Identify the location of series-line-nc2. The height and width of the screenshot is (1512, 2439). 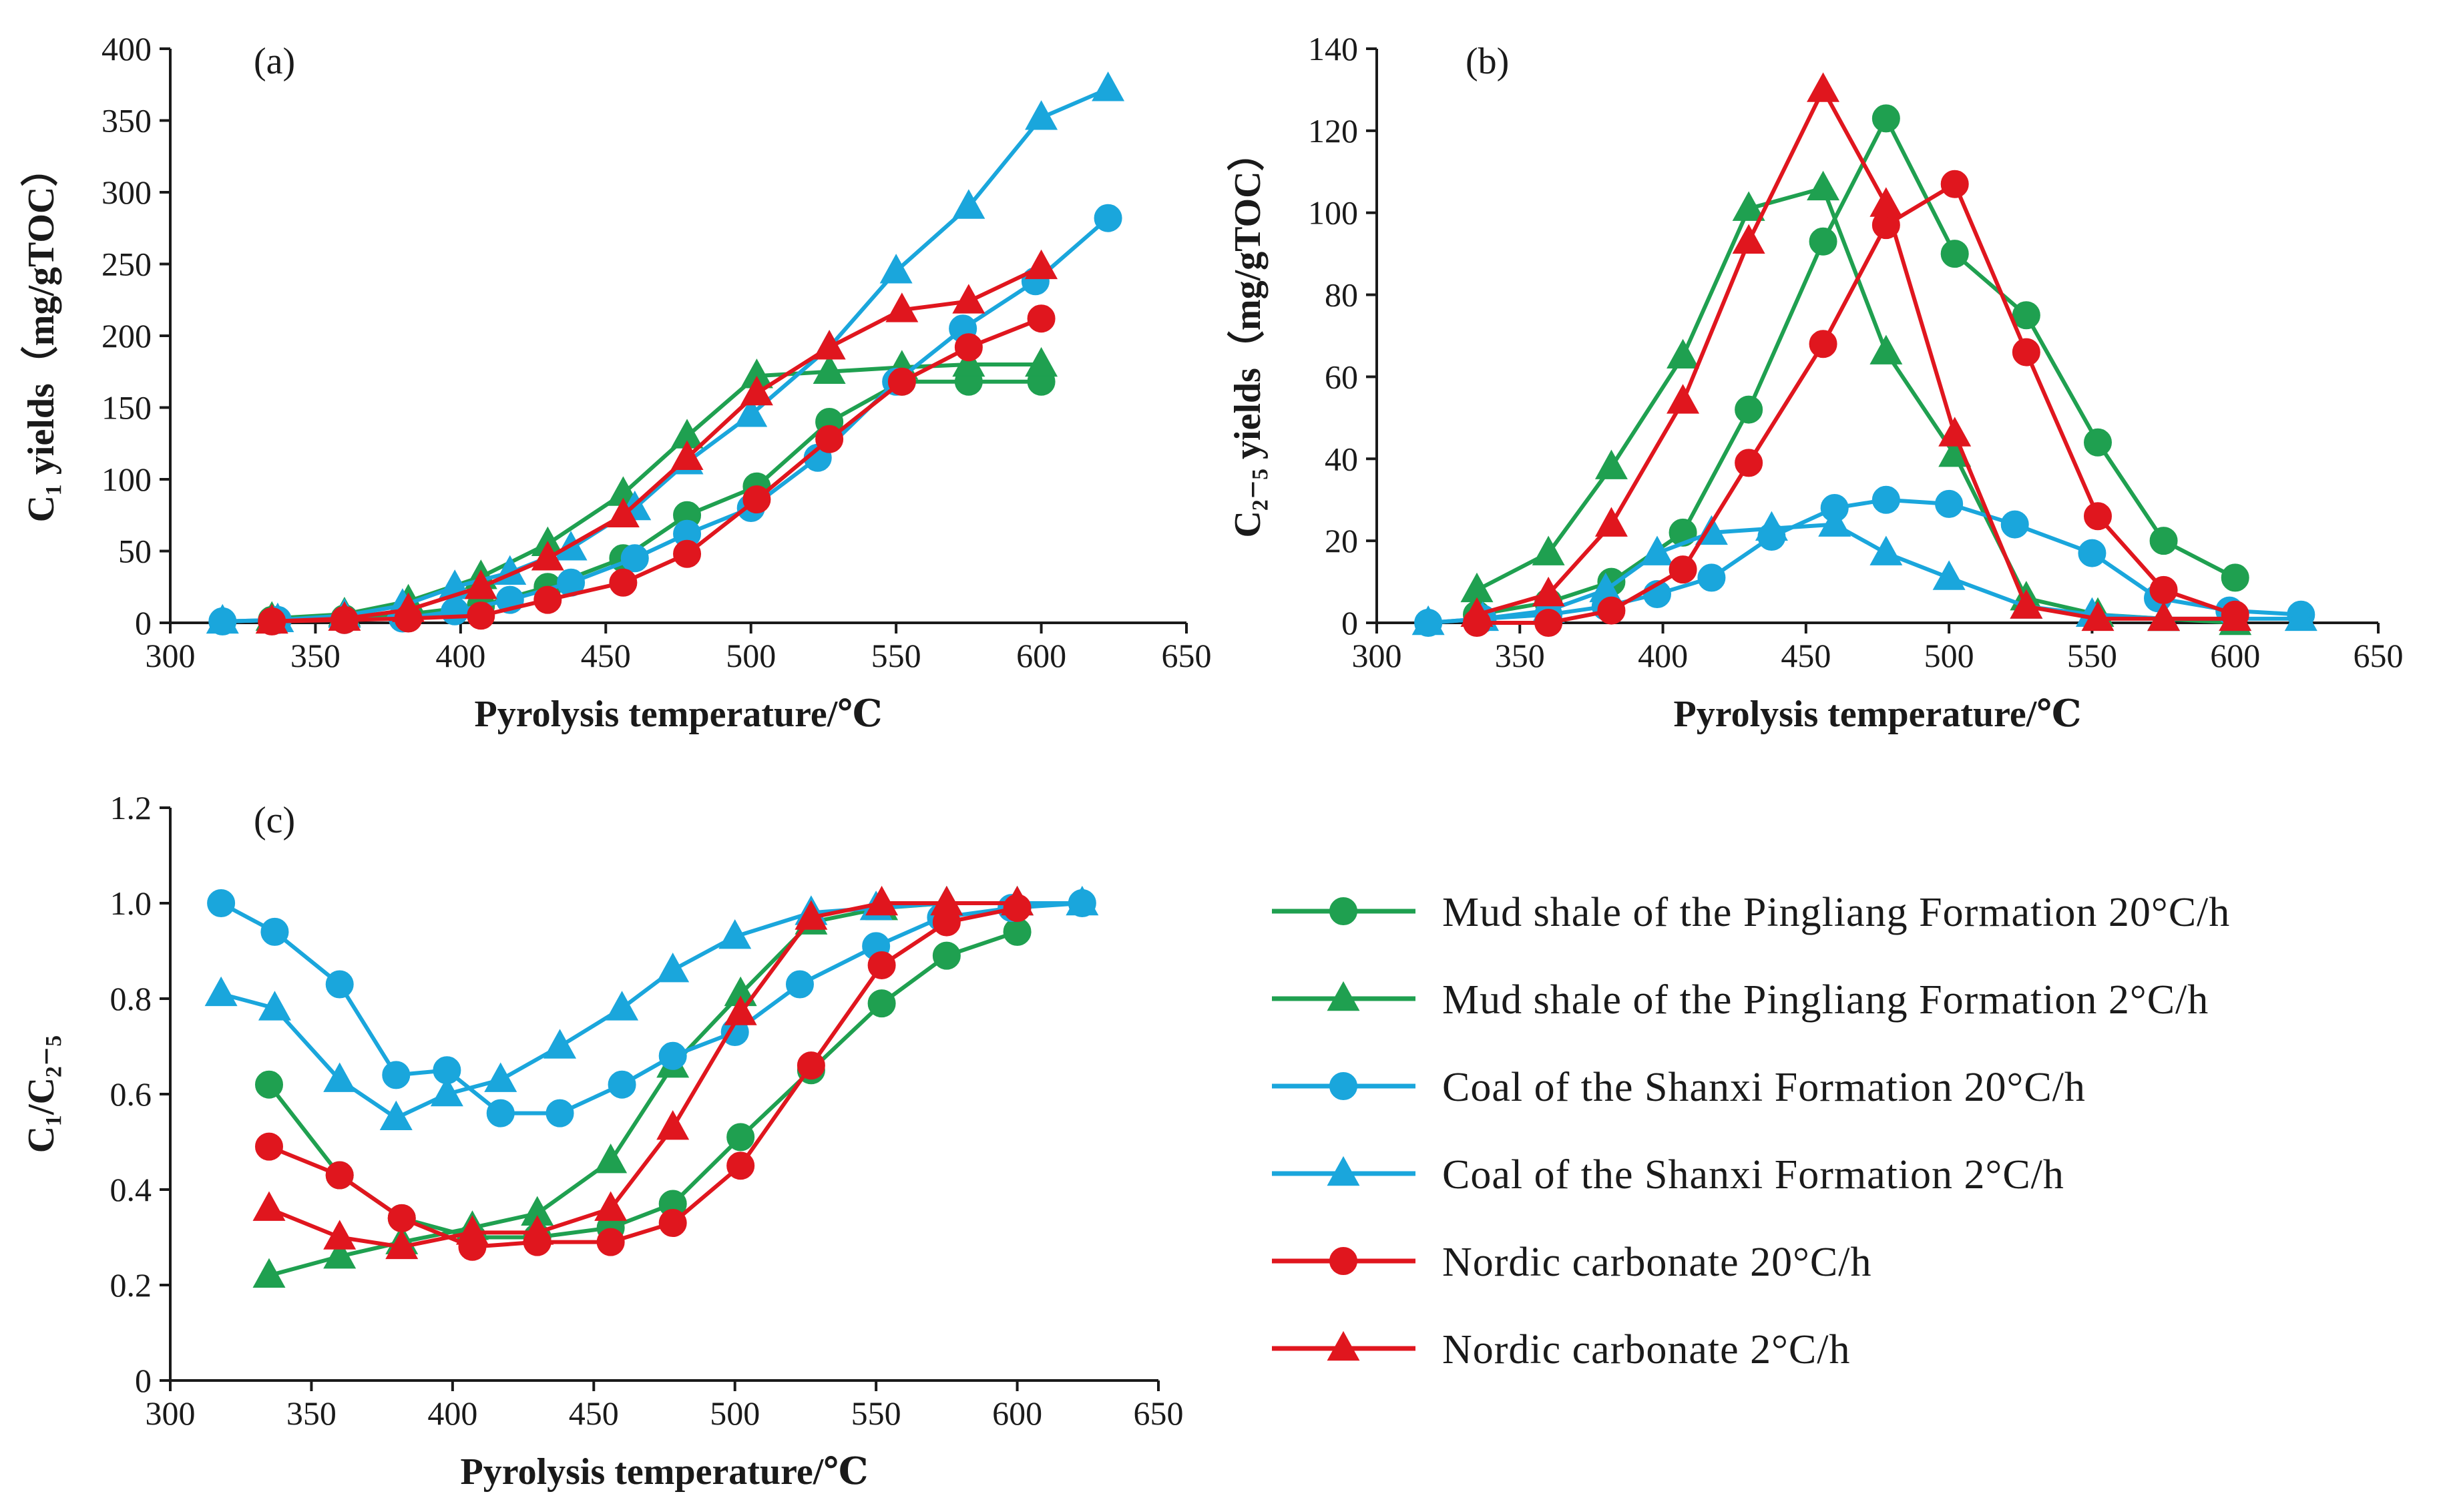
(1855, 354).